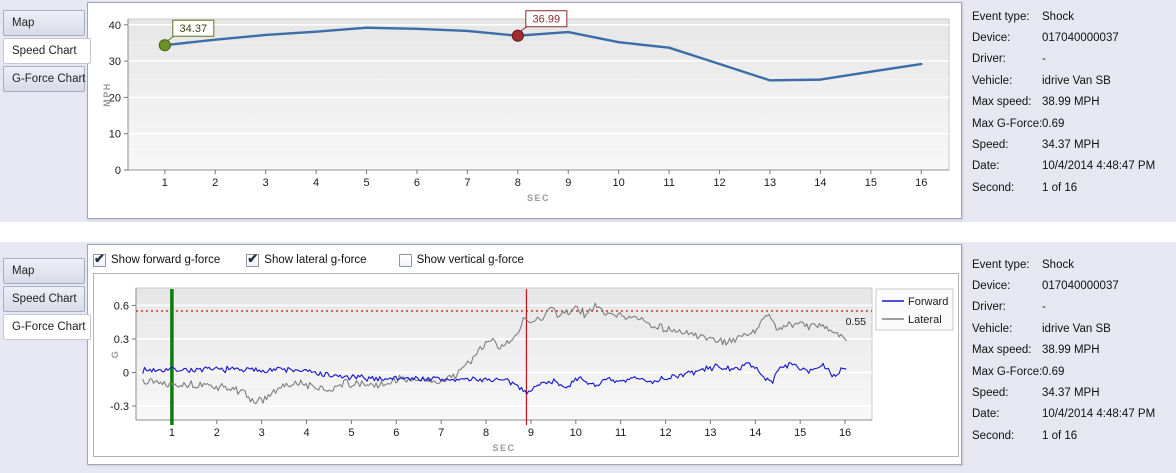 This screenshot has height=473, width=1176. Describe the element at coordinates (503, 448) in the screenshot. I see `x-axis-label: SEC` at that location.